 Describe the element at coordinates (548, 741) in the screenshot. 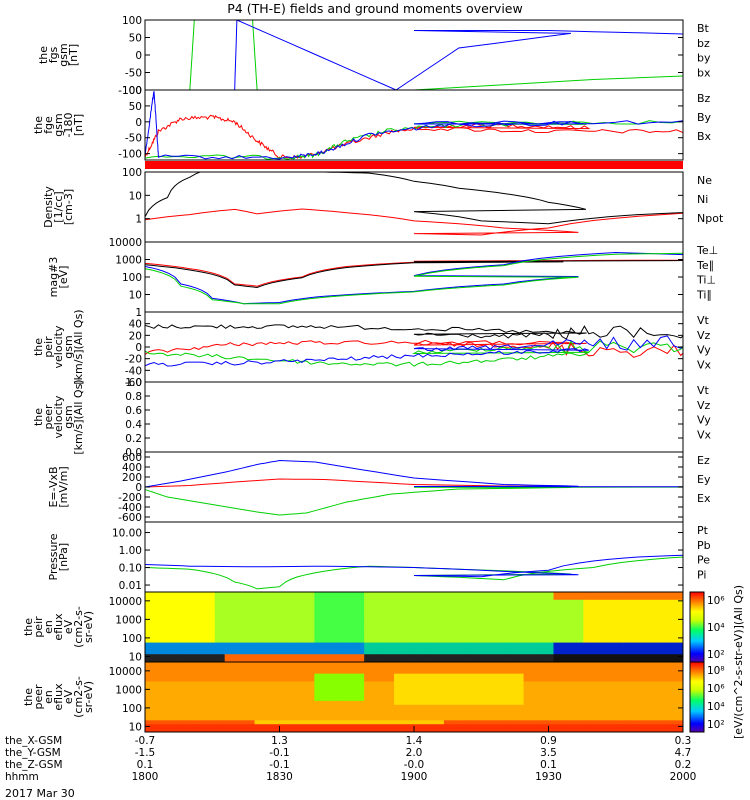

I see `xval-0-3: 0.9` at that location.